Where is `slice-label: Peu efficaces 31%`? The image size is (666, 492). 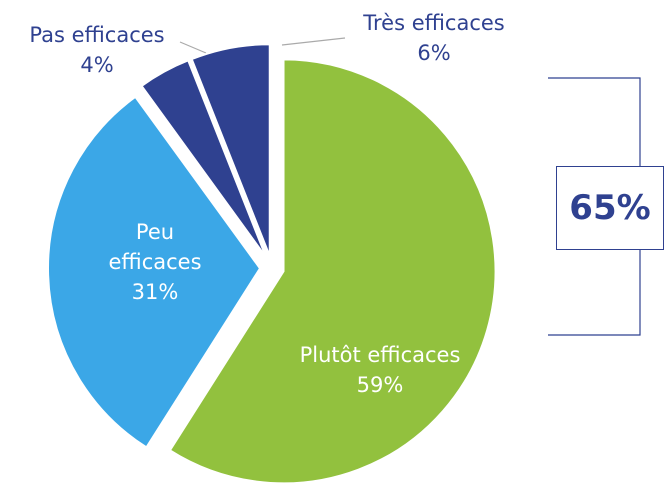 slice-label: Peu efficaces 31% is located at coordinates (155, 262).